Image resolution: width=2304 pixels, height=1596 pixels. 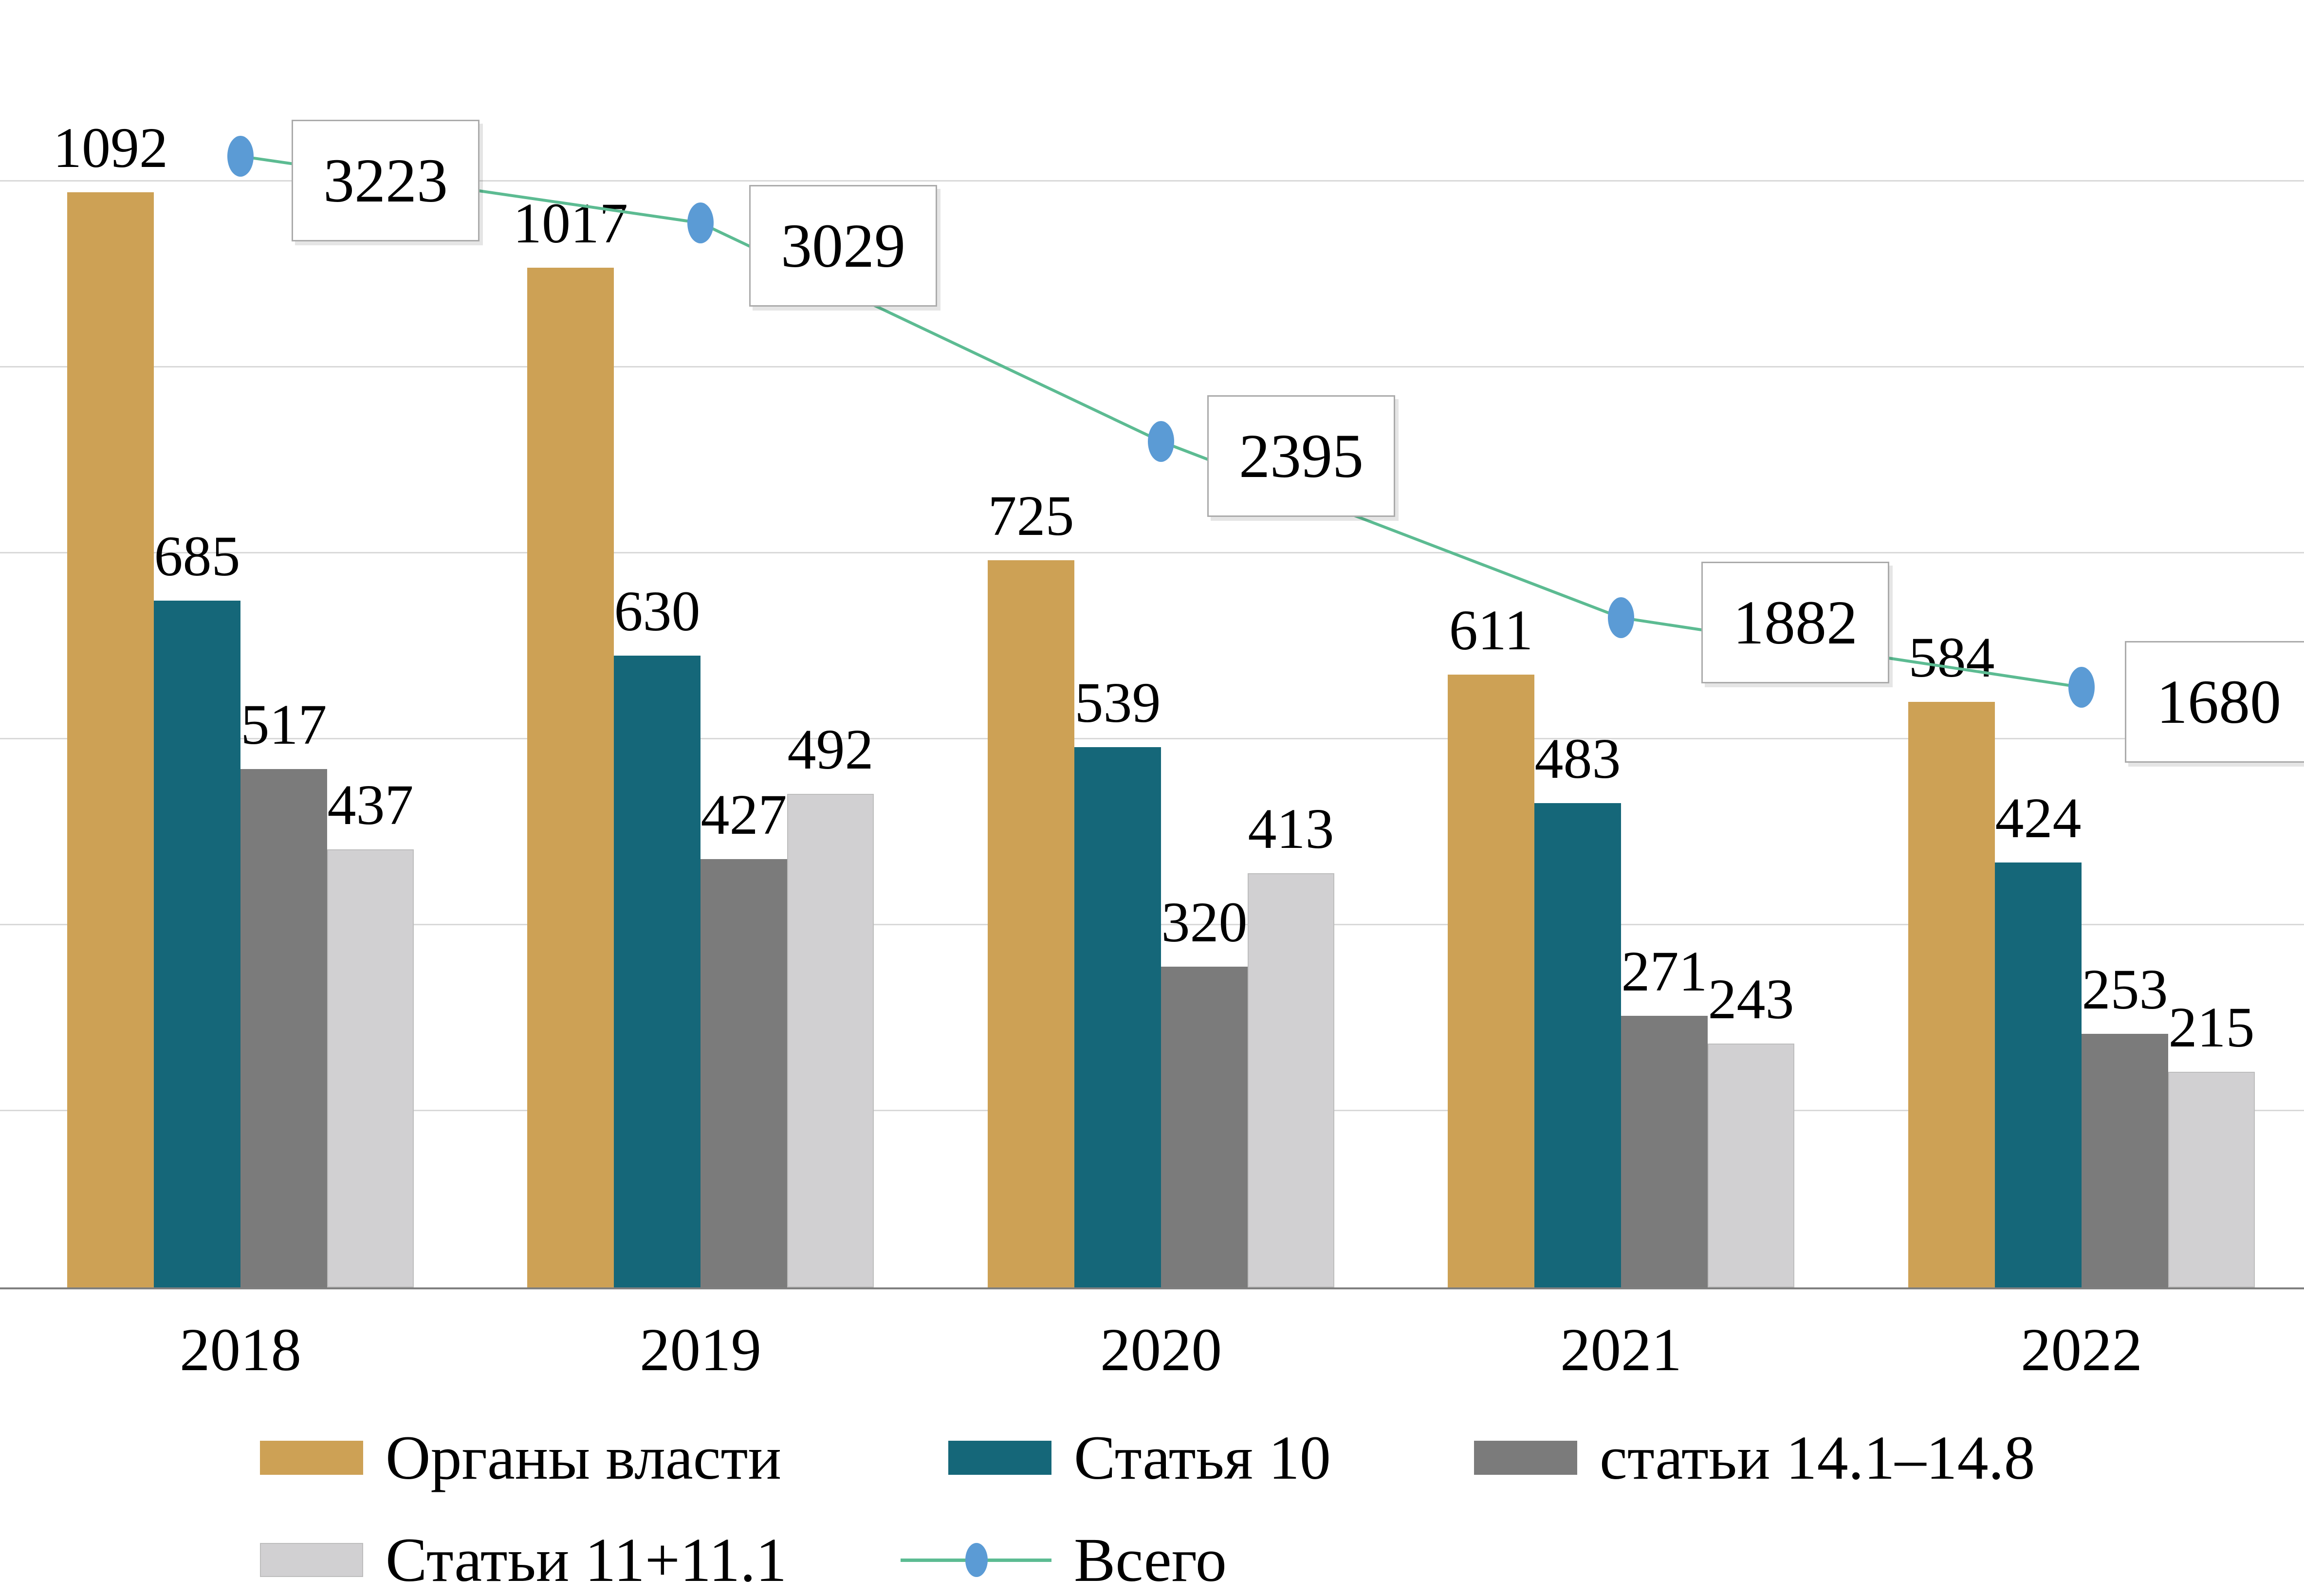 What do you see at coordinates (1161, 1350) in the screenshot?
I see `x-axis-label-2020: 2020` at bounding box center [1161, 1350].